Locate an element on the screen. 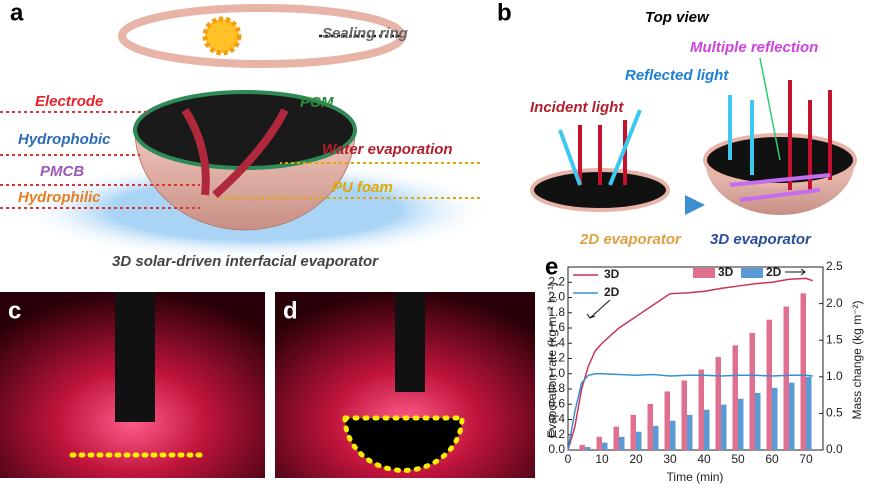 The height and width of the screenshot is (492, 870). y2-tick-label: 2.5 is located at coordinates (834, 266).